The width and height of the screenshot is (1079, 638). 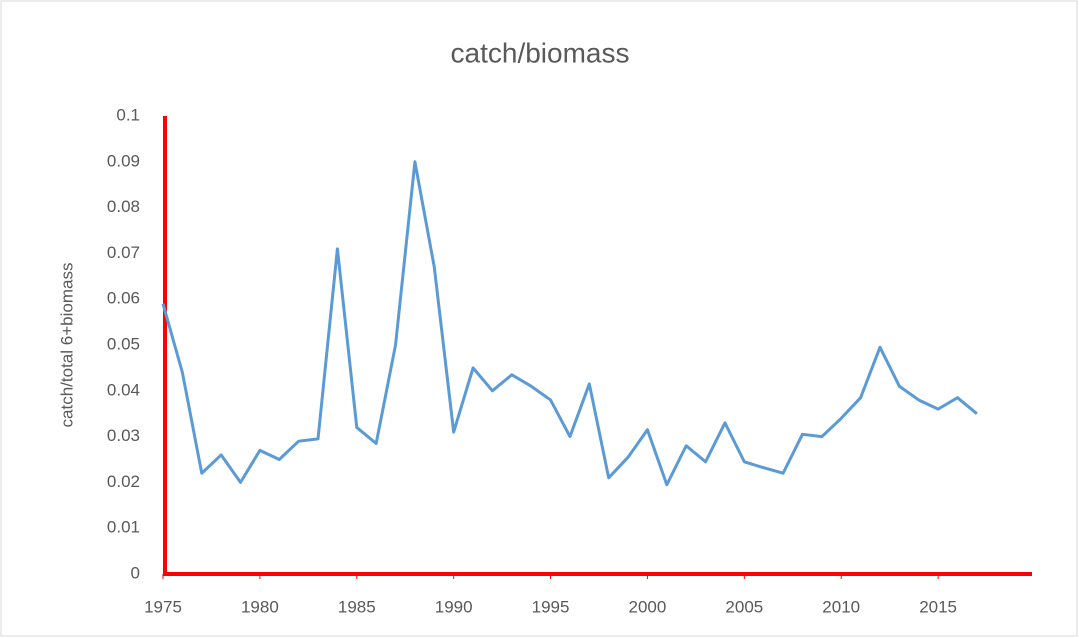 What do you see at coordinates (540, 52) in the screenshot?
I see `chart-title: catch/biomass` at bounding box center [540, 52].